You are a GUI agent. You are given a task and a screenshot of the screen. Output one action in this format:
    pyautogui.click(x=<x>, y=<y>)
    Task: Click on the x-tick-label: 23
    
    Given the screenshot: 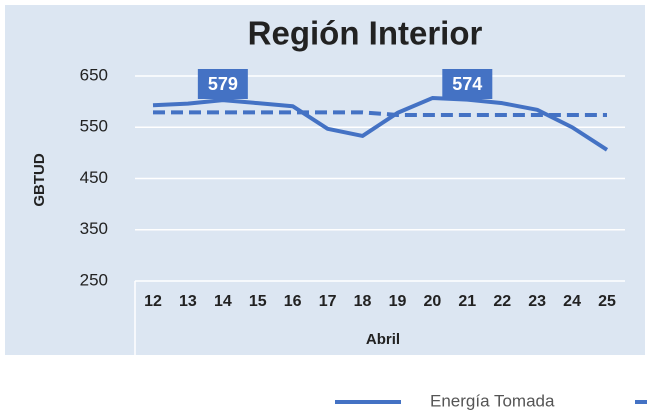 What is the action you would take?
    pyautogui.click(x=537, y=301)
    